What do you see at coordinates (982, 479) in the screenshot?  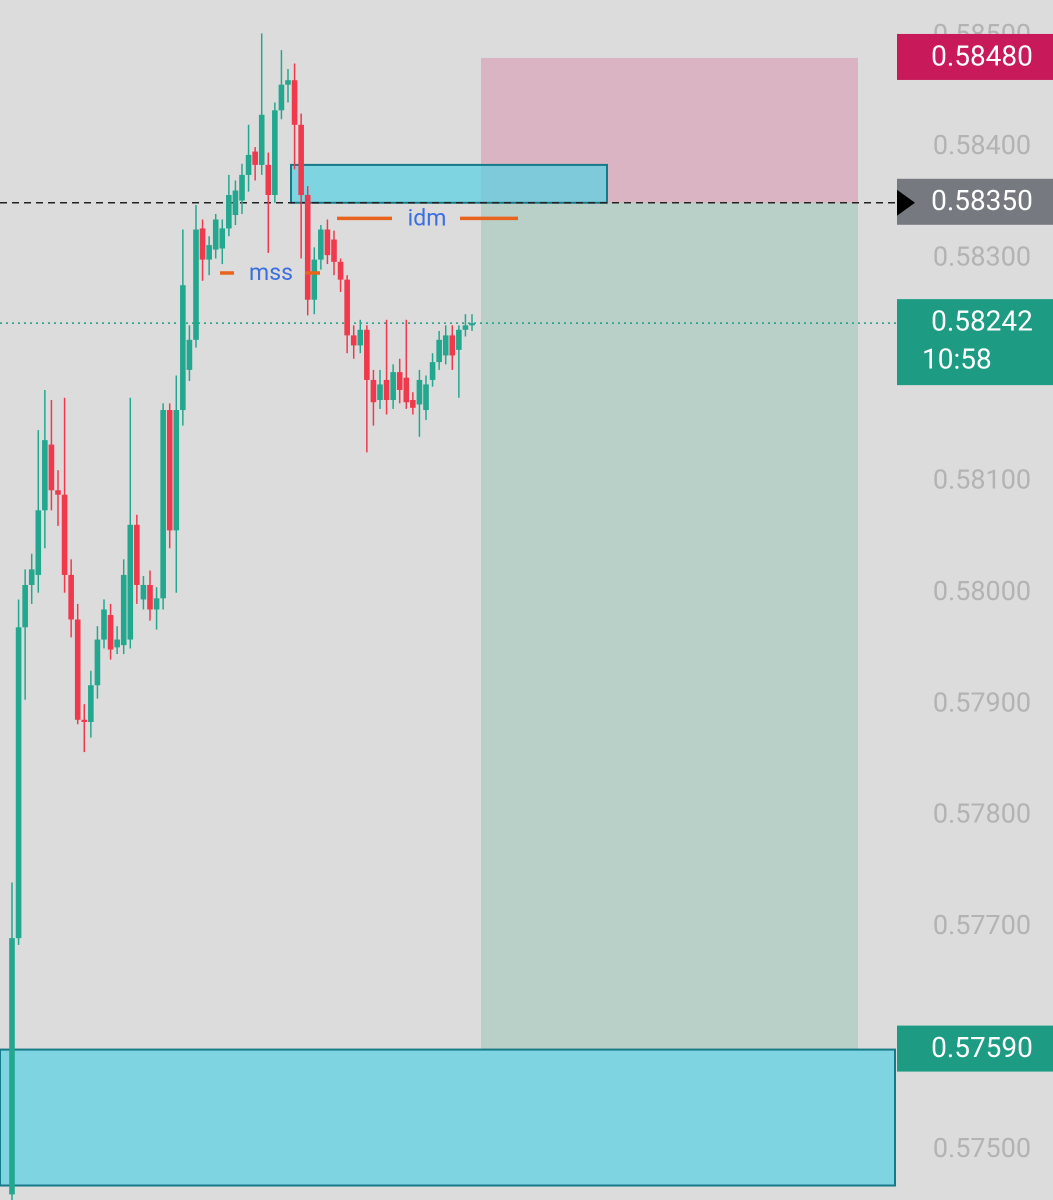 I see `y-tick-label: 0.58100` at bounding box center [982, 479].